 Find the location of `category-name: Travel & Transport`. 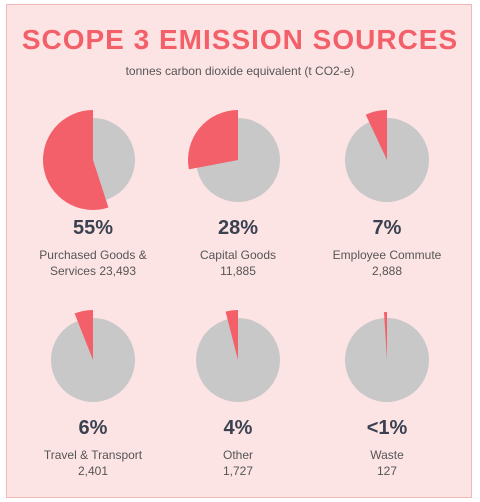

category-name: Travel & Transport is located at coordinates (93, 455).